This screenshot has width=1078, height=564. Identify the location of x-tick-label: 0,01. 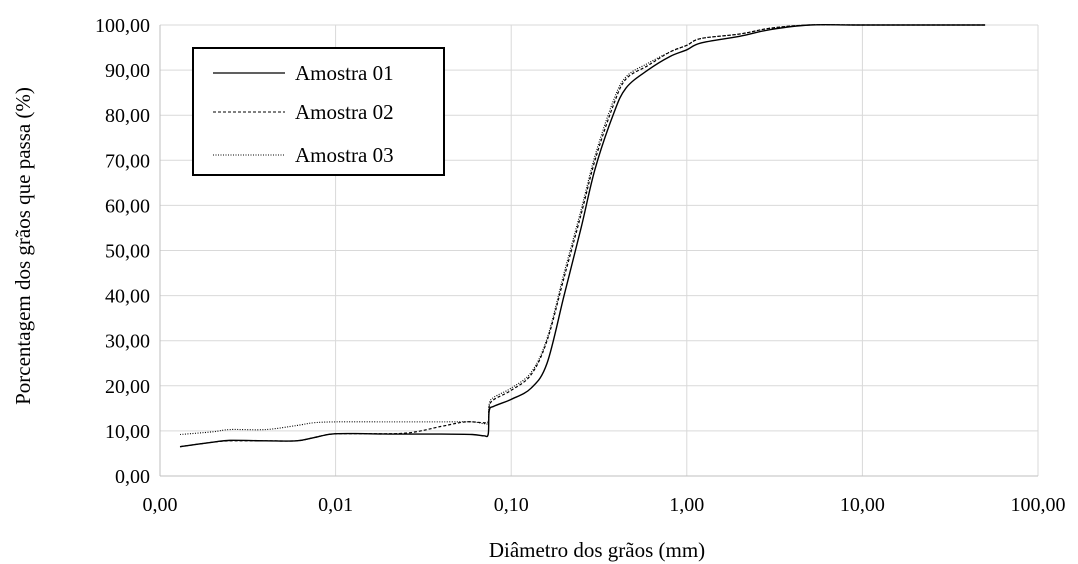
(335, 505).